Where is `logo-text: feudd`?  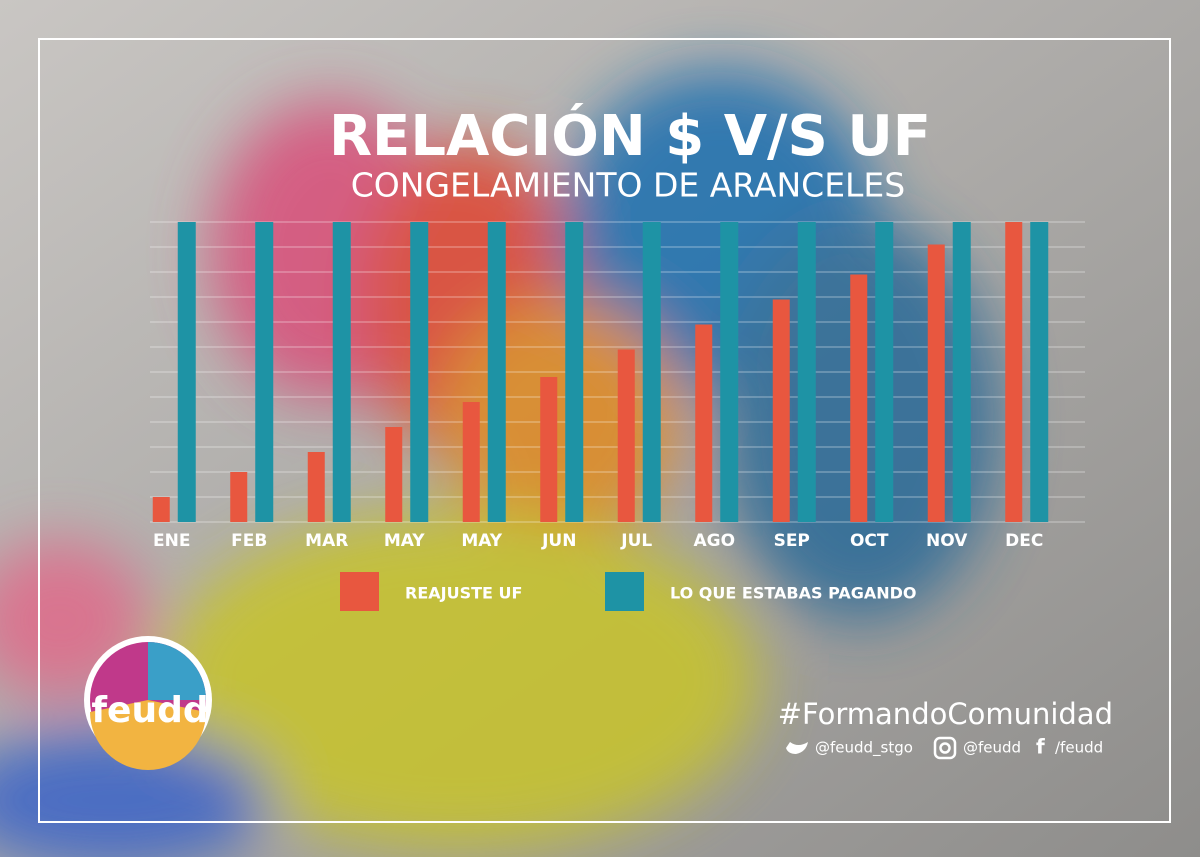
logo-text: feudd is located at coordinates (149, 710).